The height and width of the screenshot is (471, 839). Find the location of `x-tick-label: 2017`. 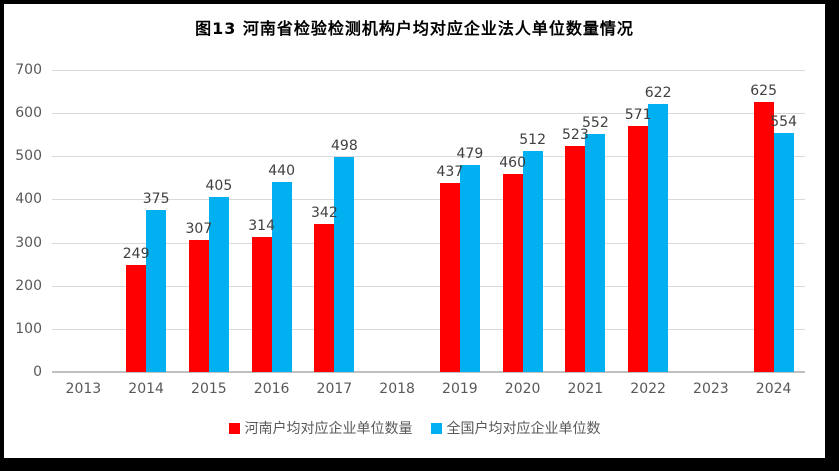

x-tick-label: 2017 is located at coordinates (334, 389).